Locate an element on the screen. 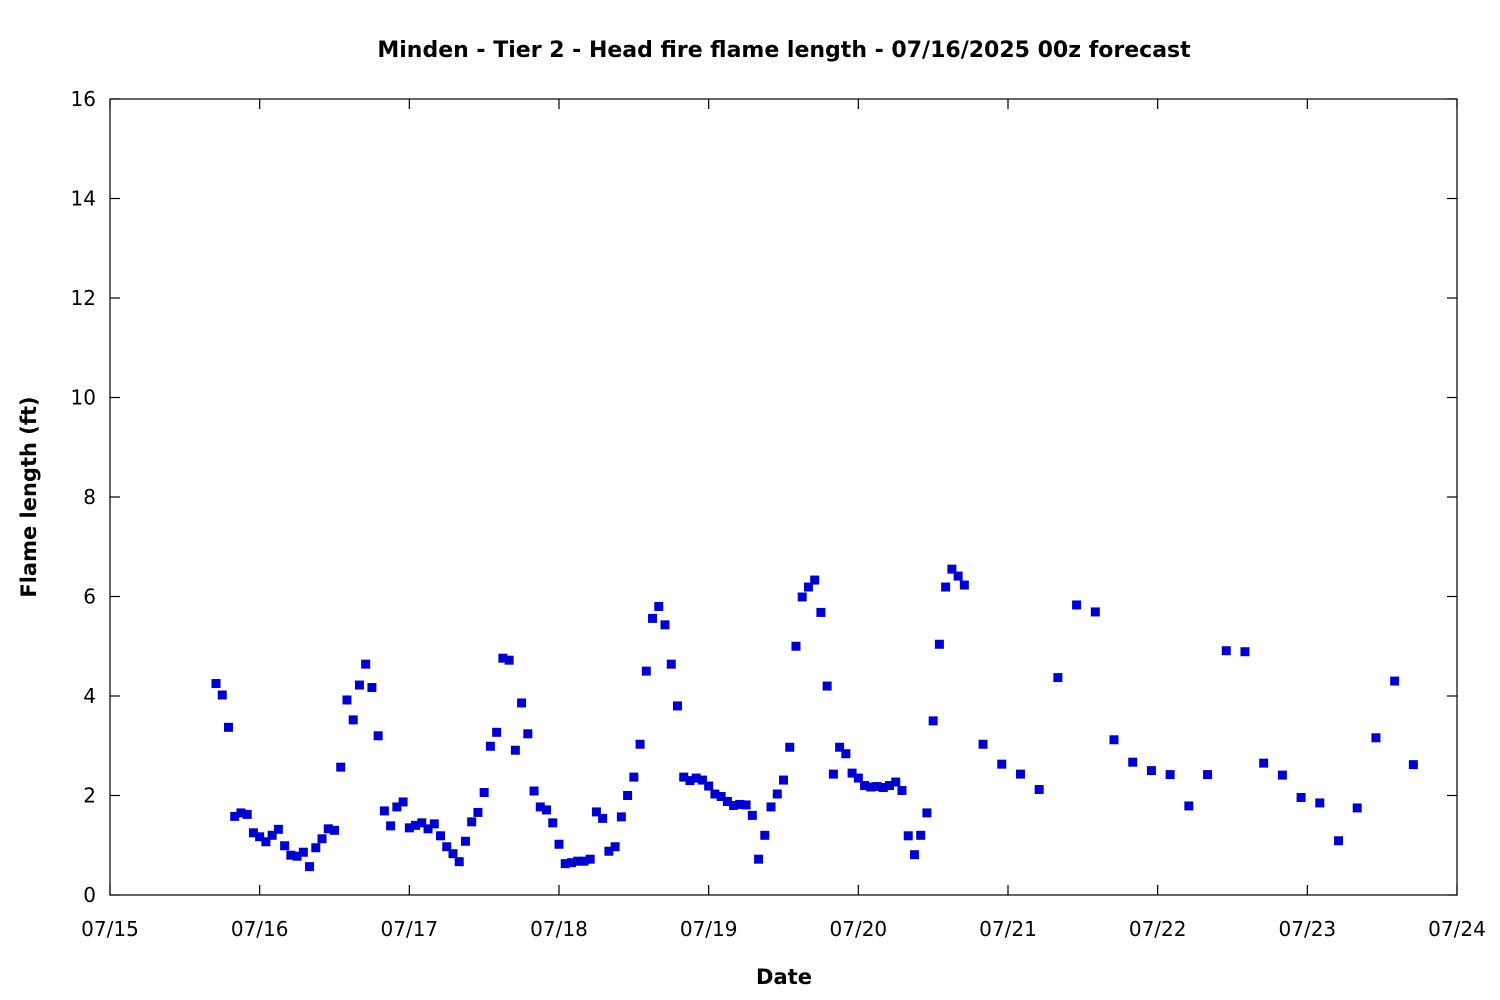  x-tick-label: 07/15 is located at coordinates (110, 929).